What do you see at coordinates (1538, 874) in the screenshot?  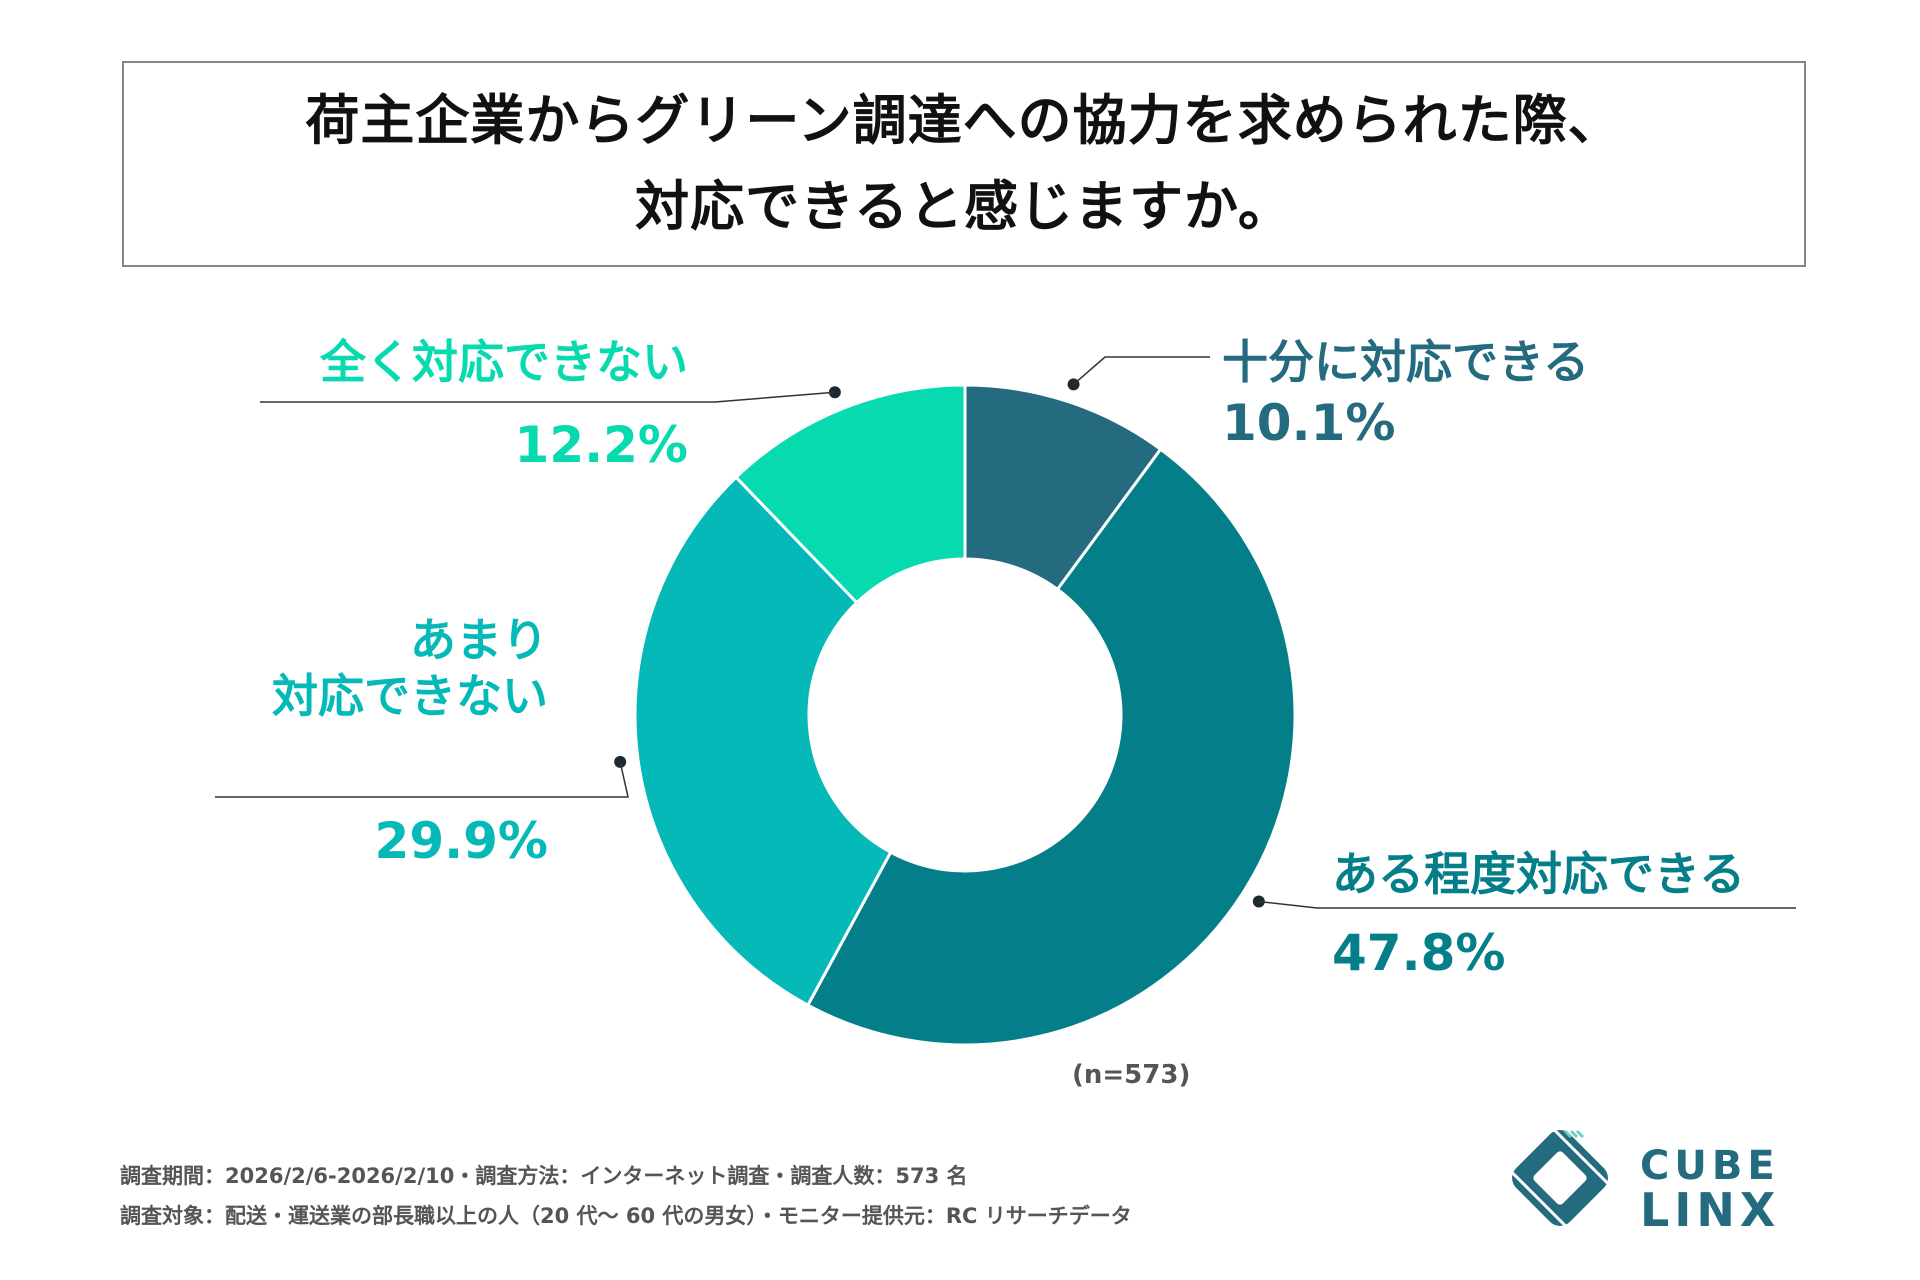 I see `slice-label-2: ある程度対応できる` at bounding box center [1538, 874].